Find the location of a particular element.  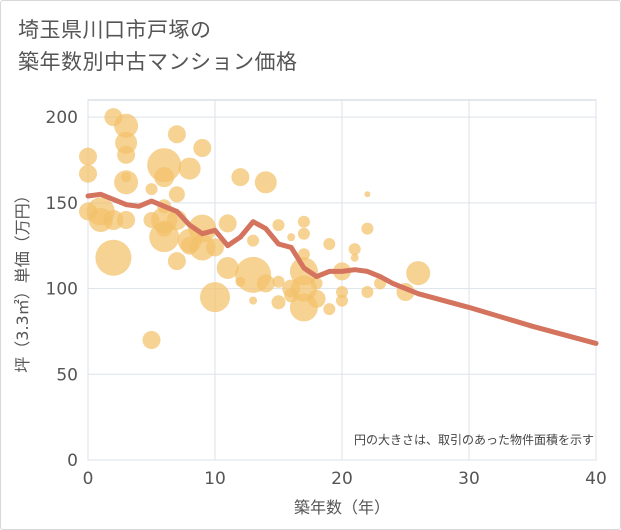

bubble-size-note: 円の大きさは、取引のあった物件面積を示す is located at coordinates (474, 439).